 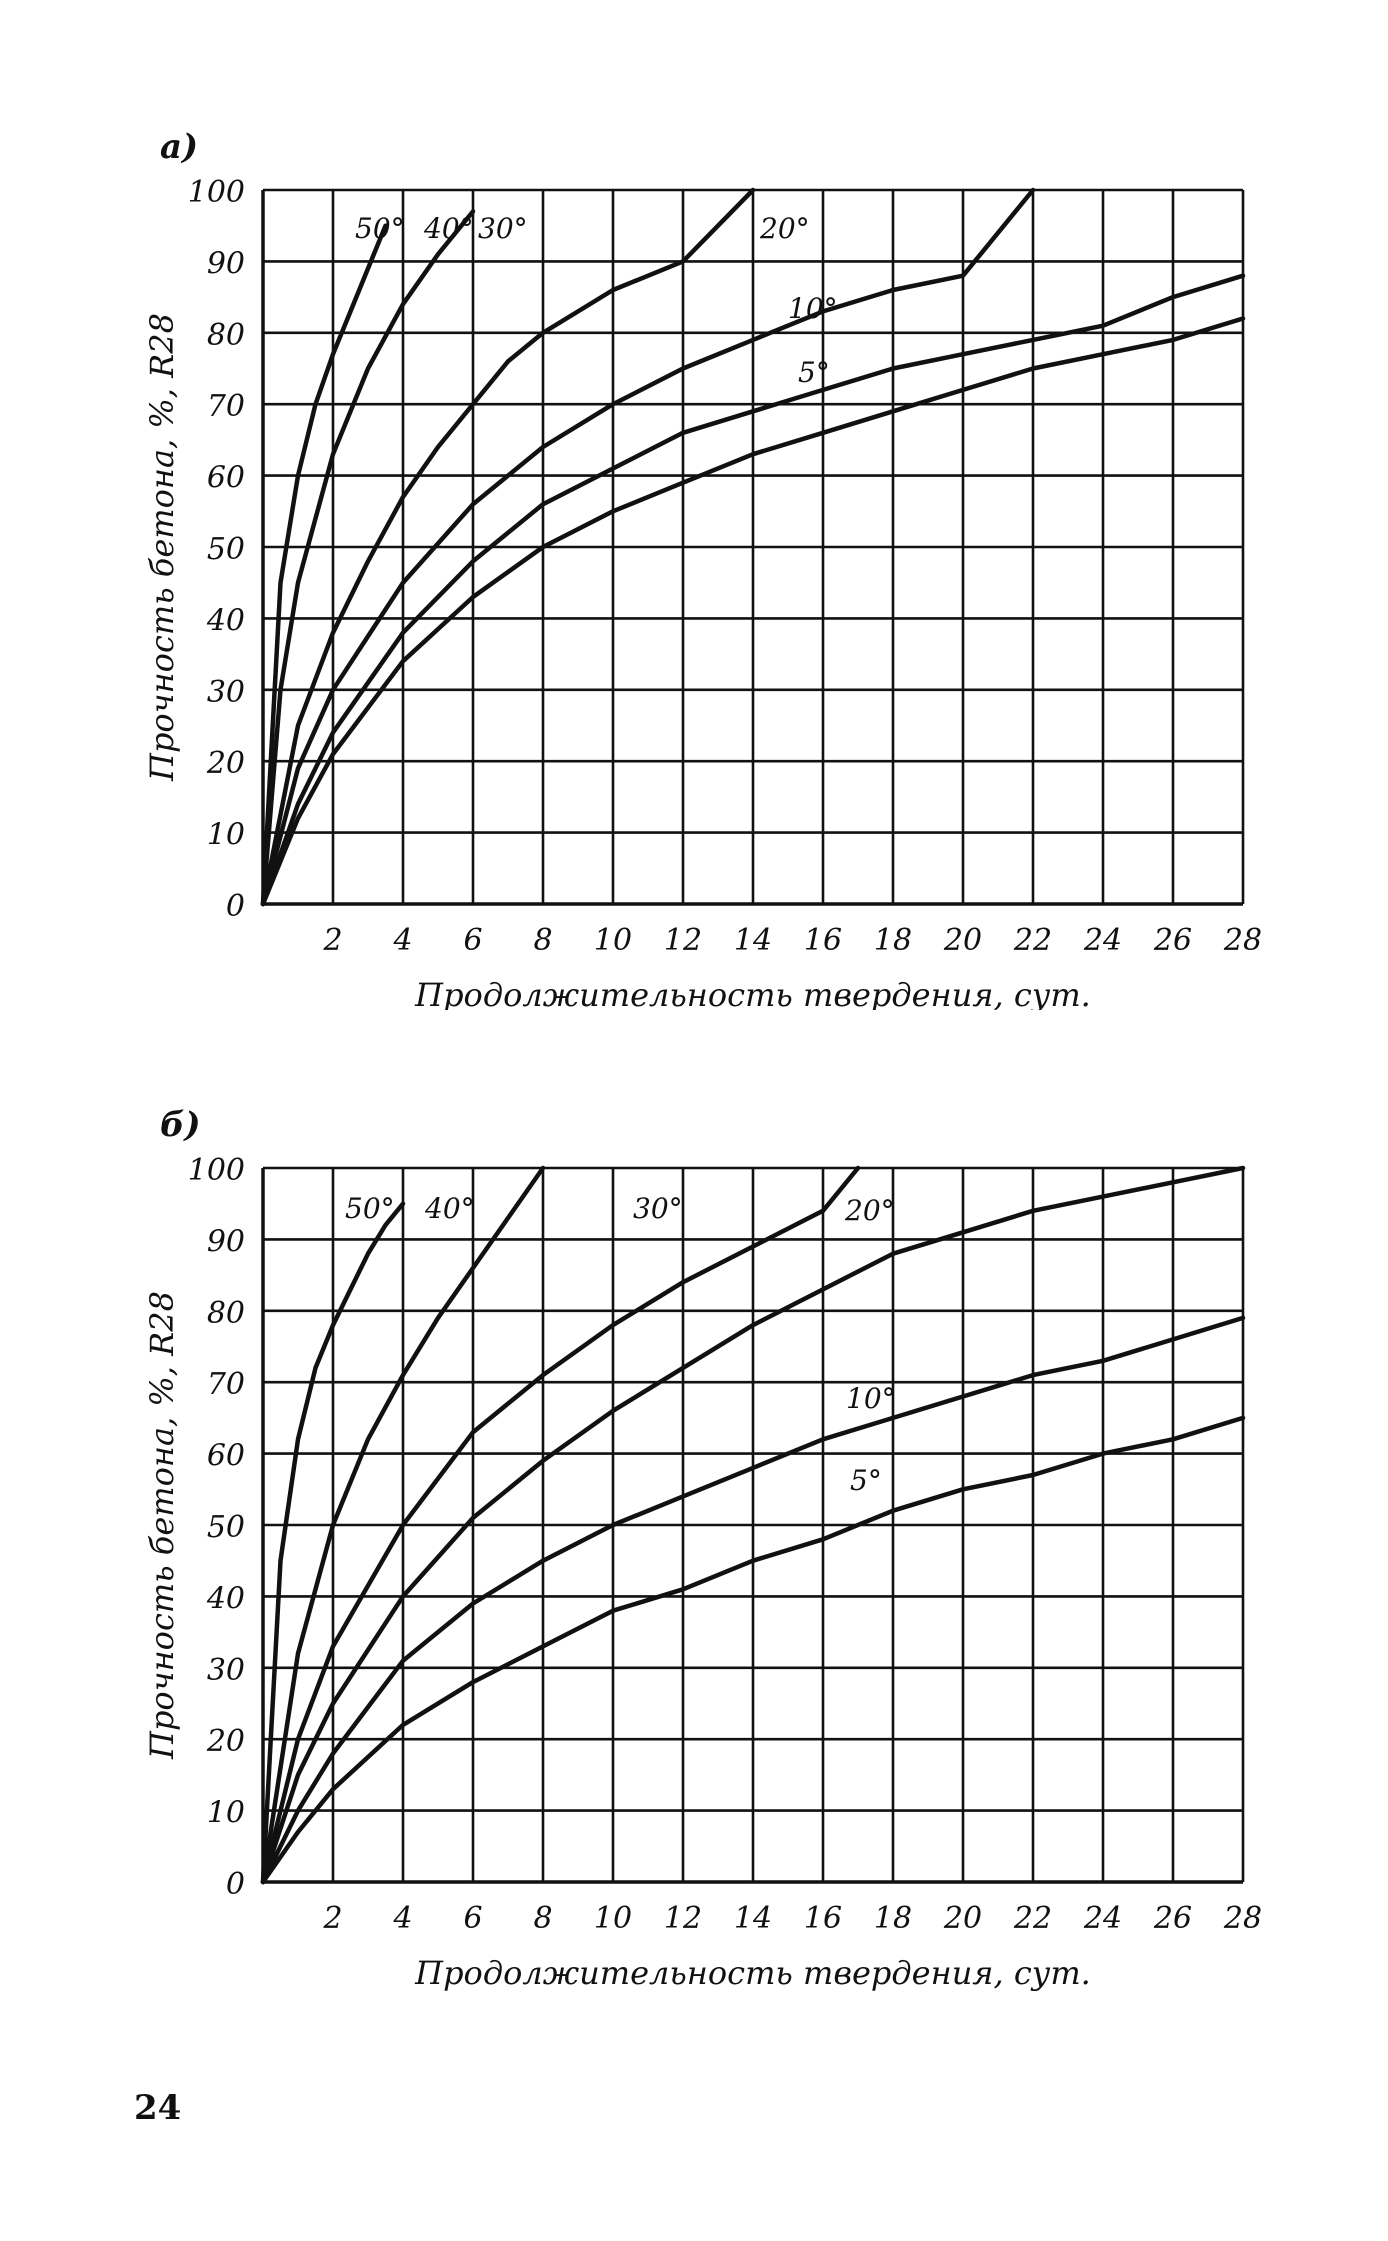 I want to click on panel-label: б), so click(x=180, y=1125).